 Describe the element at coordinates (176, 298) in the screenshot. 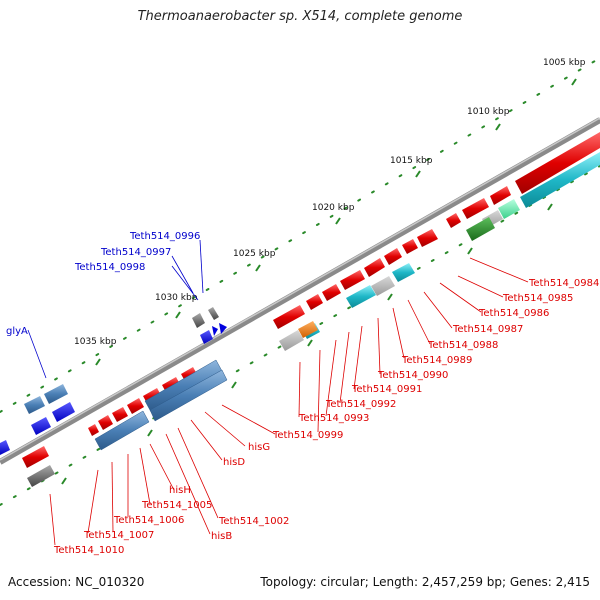

I see `scale-label: 1030 kbp` at that location.